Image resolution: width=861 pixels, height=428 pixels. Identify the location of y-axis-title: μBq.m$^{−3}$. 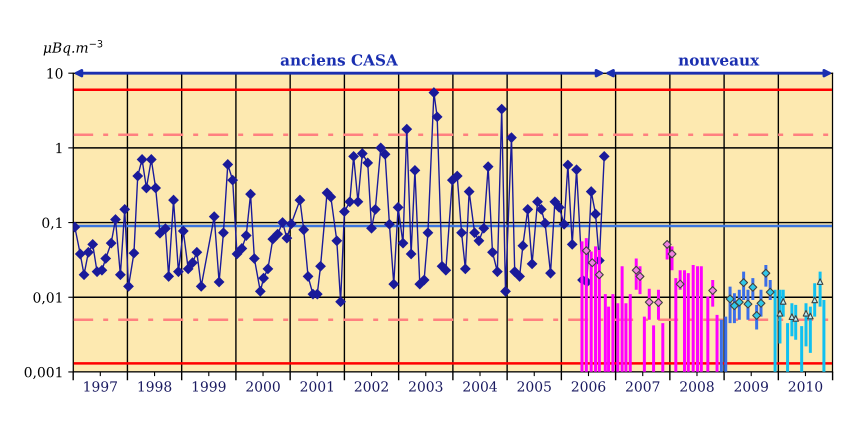
(73, 48).